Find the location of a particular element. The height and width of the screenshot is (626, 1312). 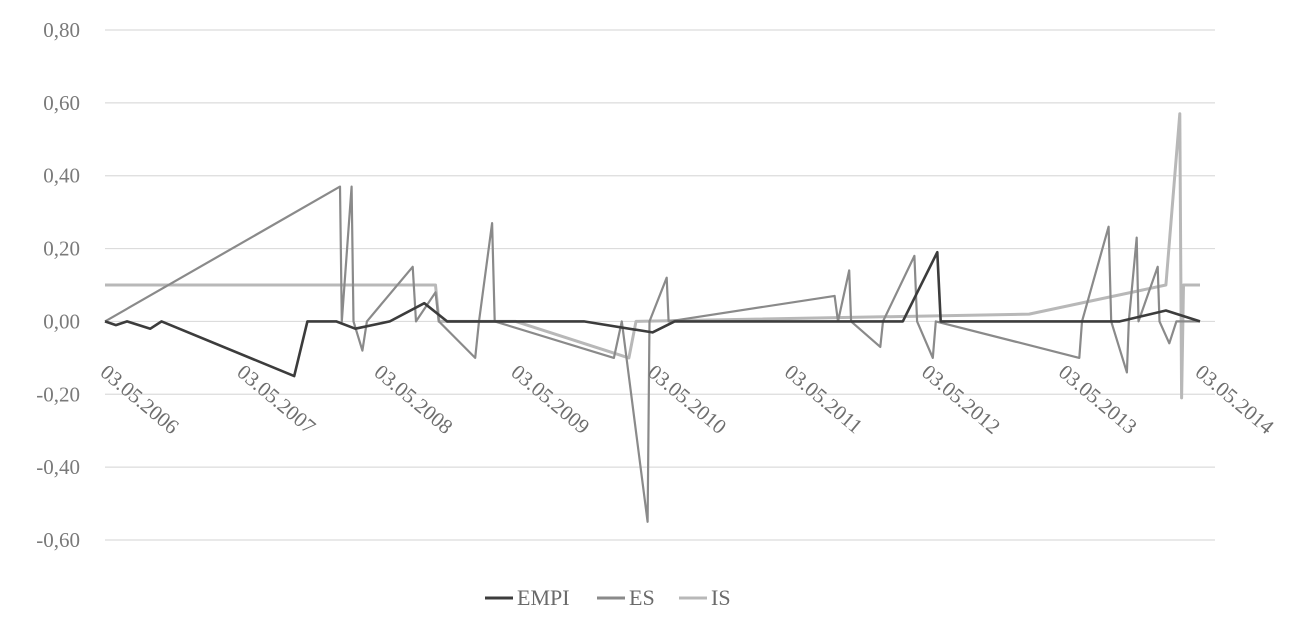

y-tick-label: 0,00 is located at coordinates (61, 321).